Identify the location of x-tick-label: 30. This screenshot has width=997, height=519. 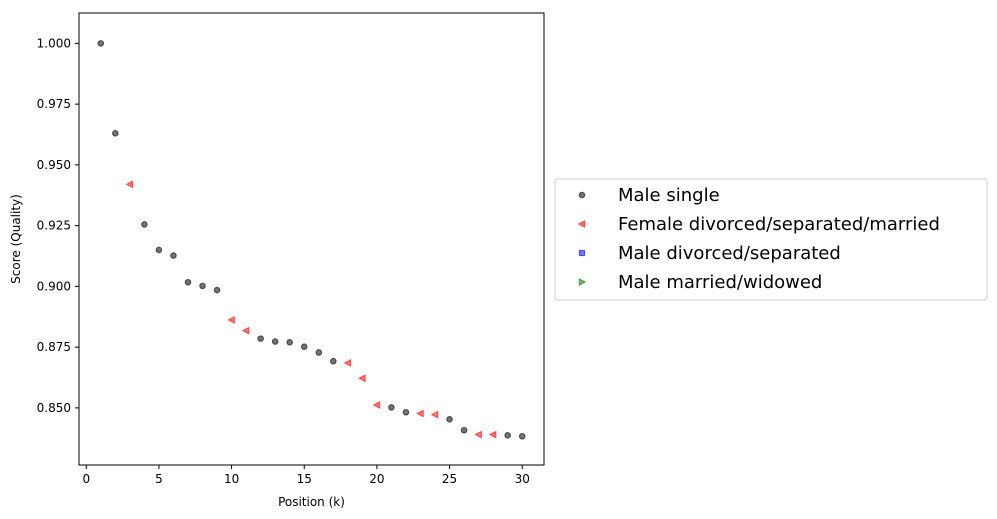
(522, 479).